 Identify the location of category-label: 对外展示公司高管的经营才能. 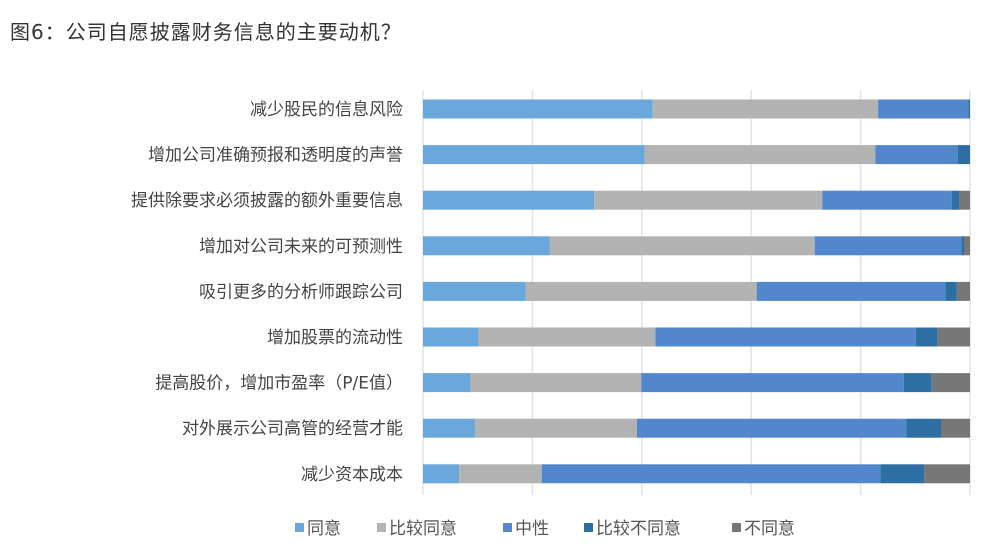
(292, 429).